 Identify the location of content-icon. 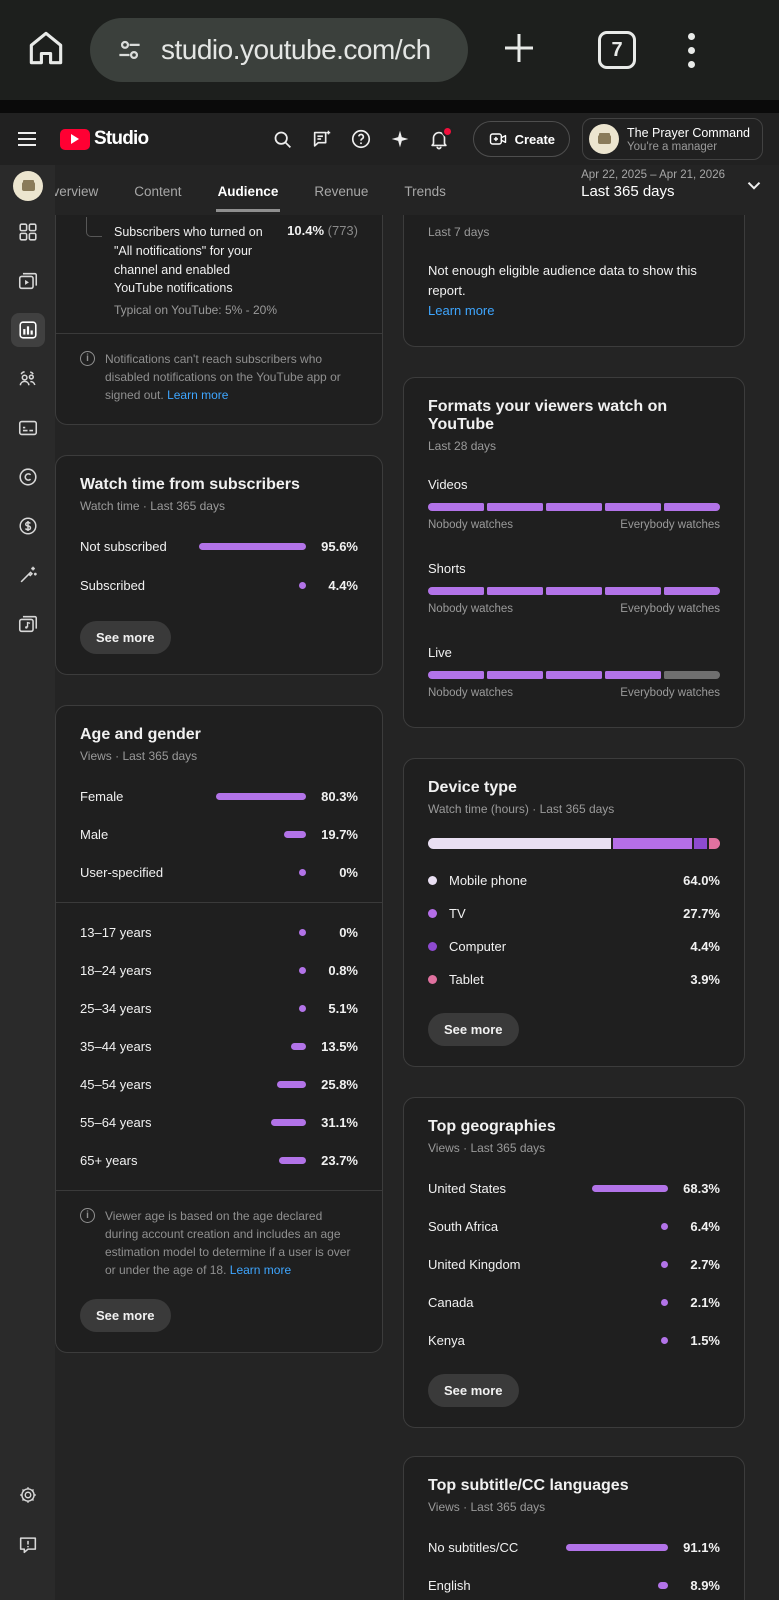
(27, 281).